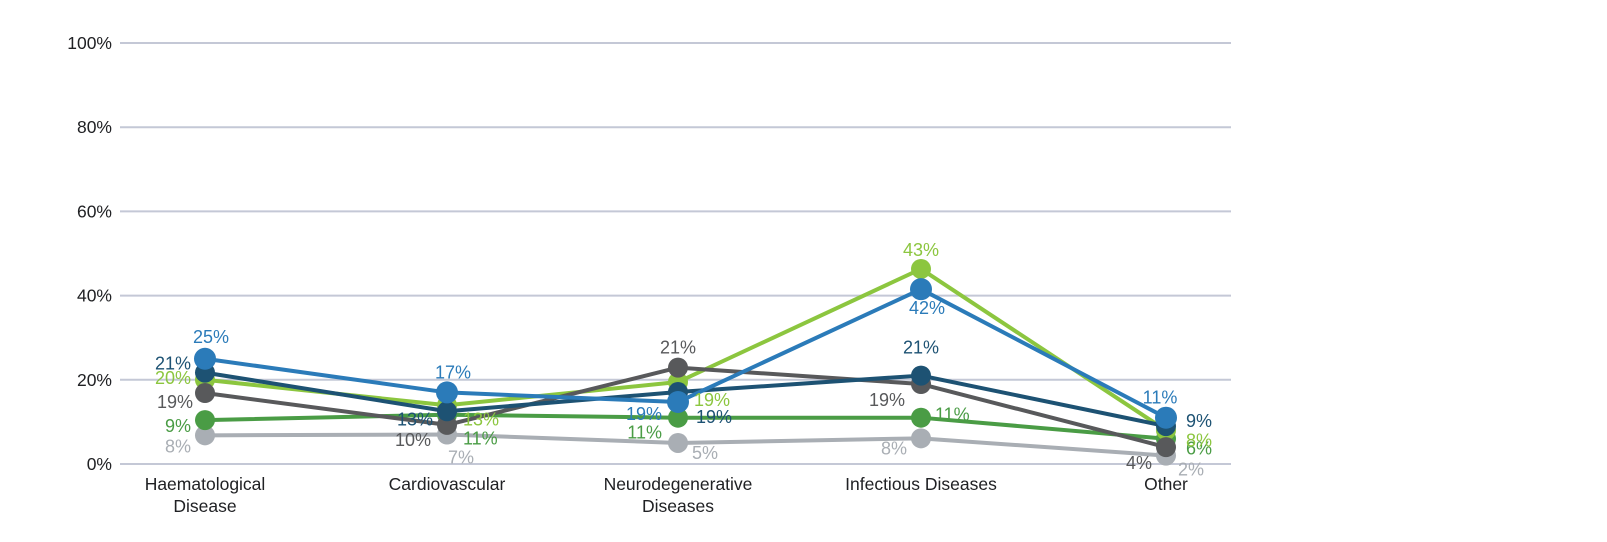 The image size is (1607, 542). Describe the element at coordinates (1199, 440) in the screenshot. I see `data-label-light-green-4: 8%` at that location.